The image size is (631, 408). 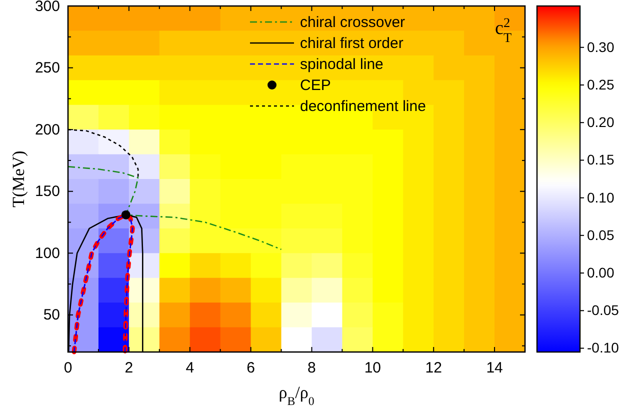 I want to click on x-tick-label: 8, so click(x=312, y=368).